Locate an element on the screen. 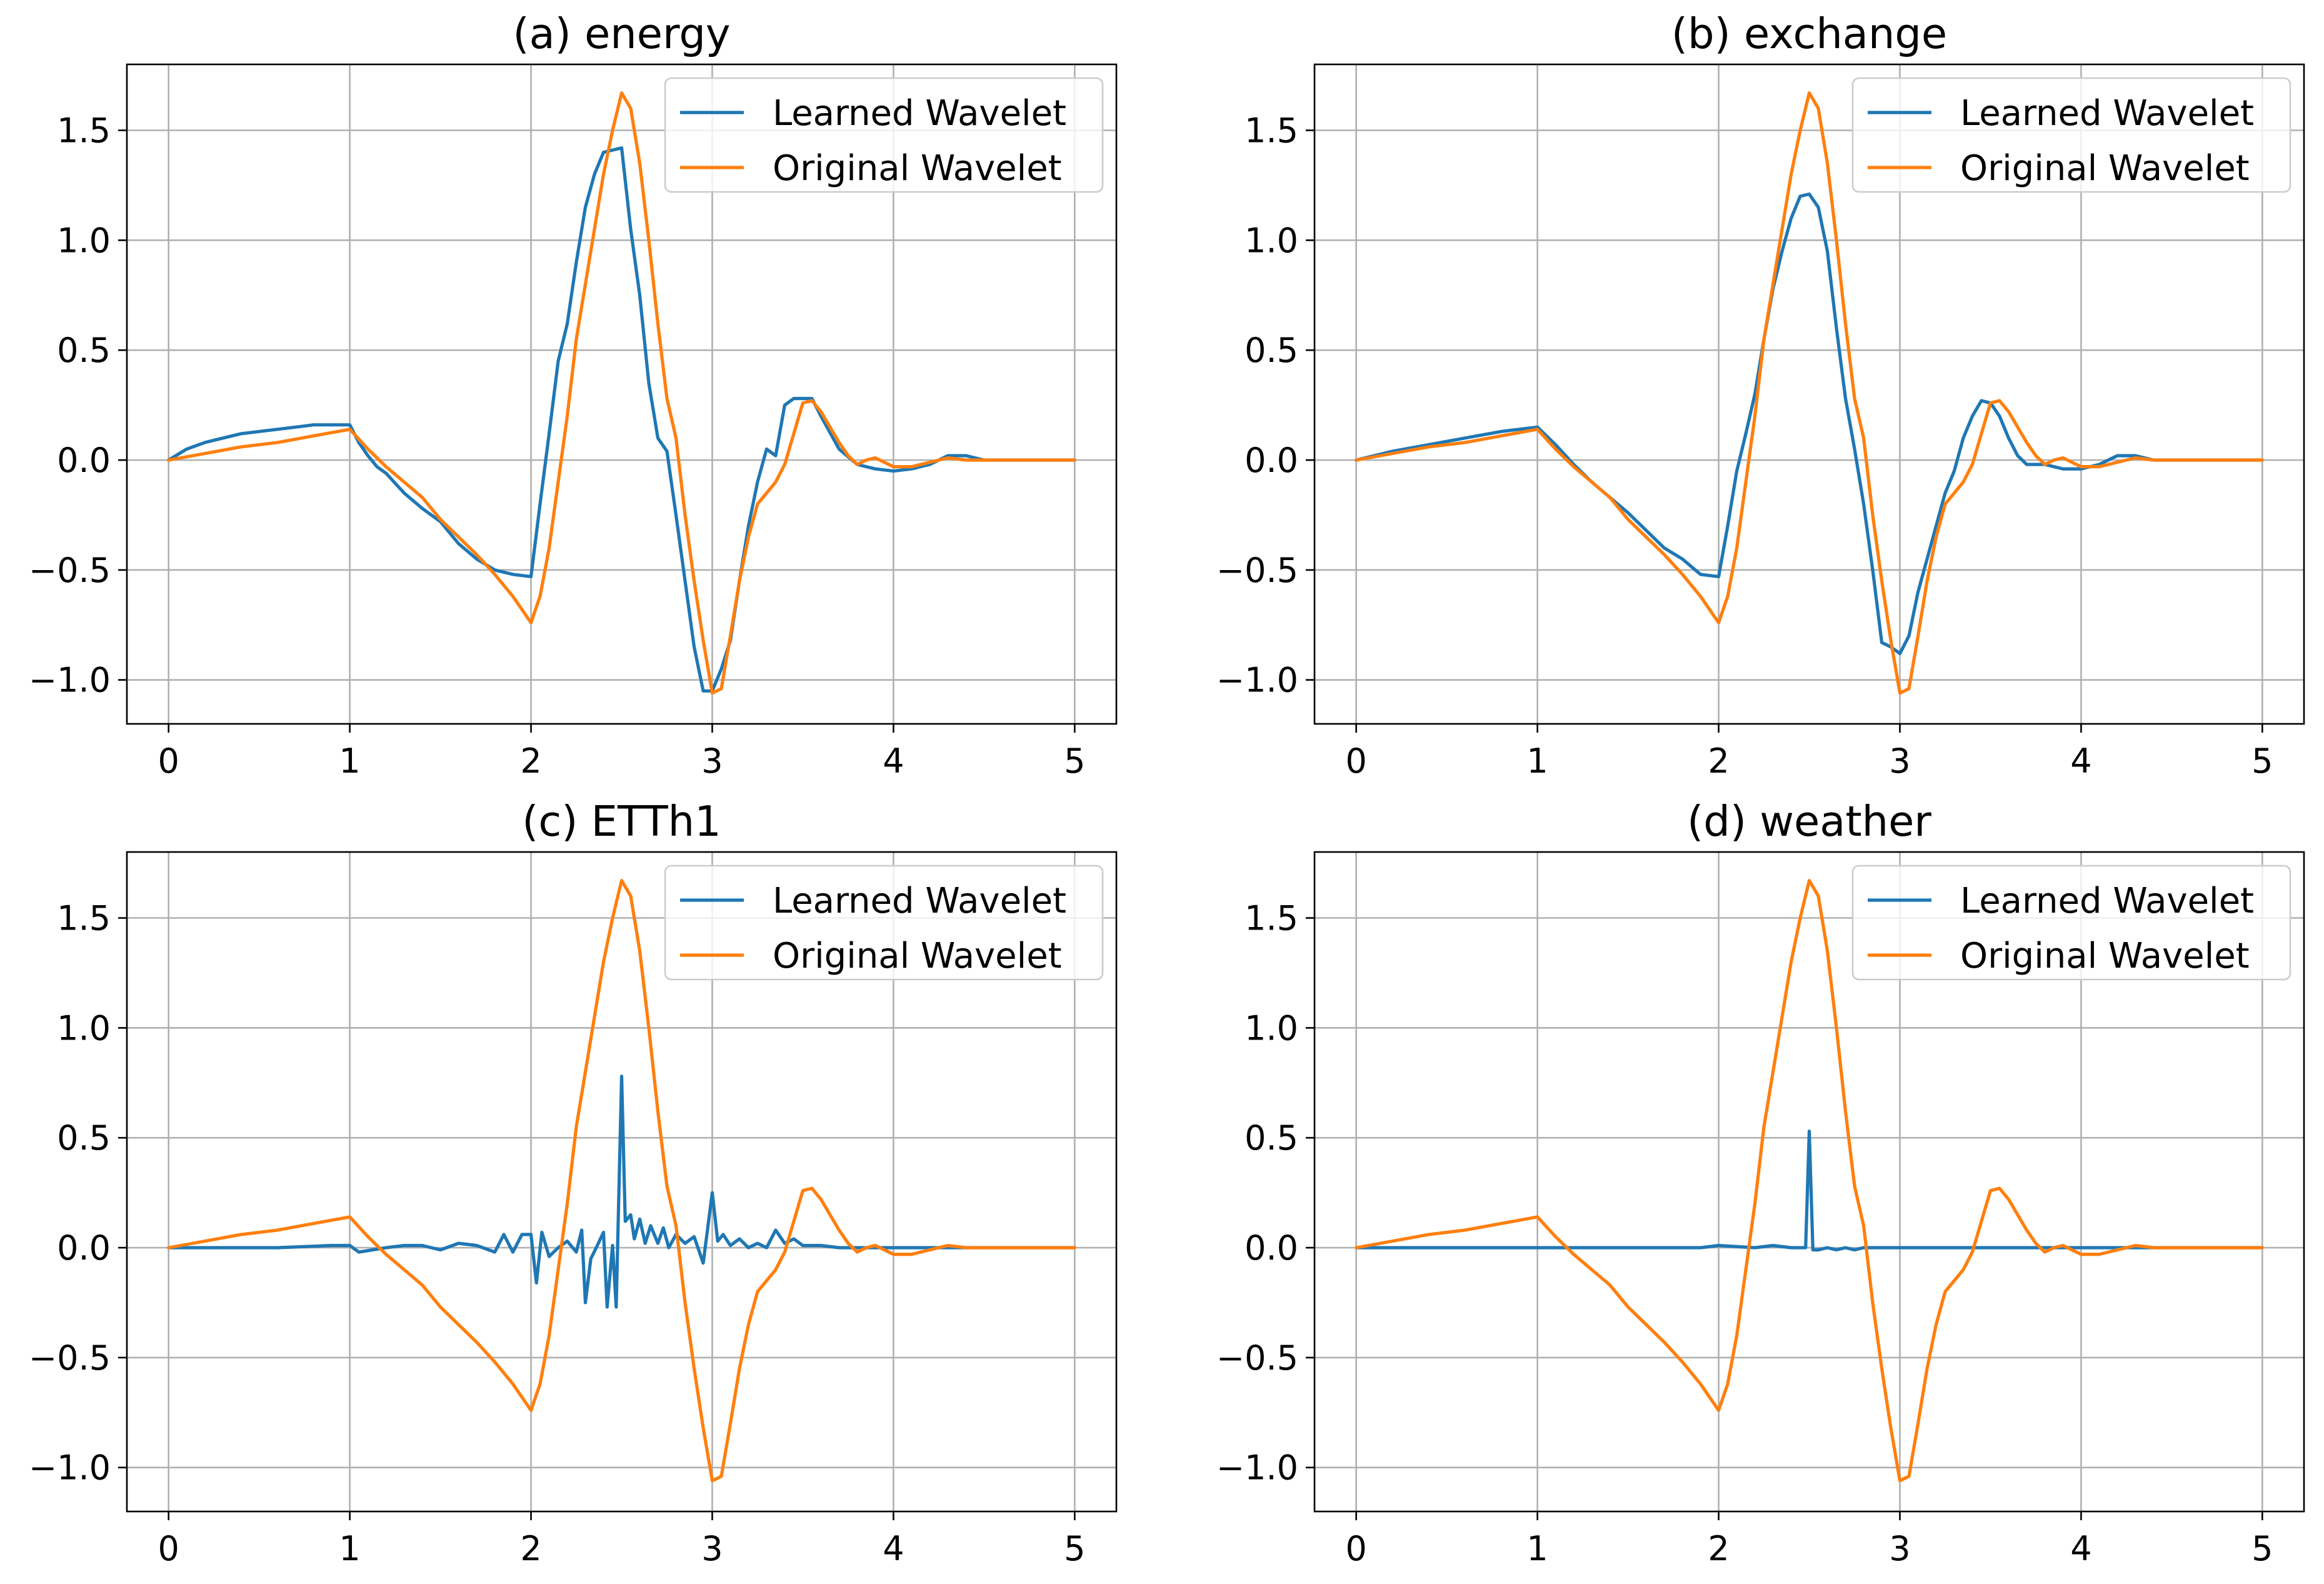 Image resolution: width=2324 pixels, height=1584 pixels. panel-title: (a) energy is located at coordinates (621, 33).